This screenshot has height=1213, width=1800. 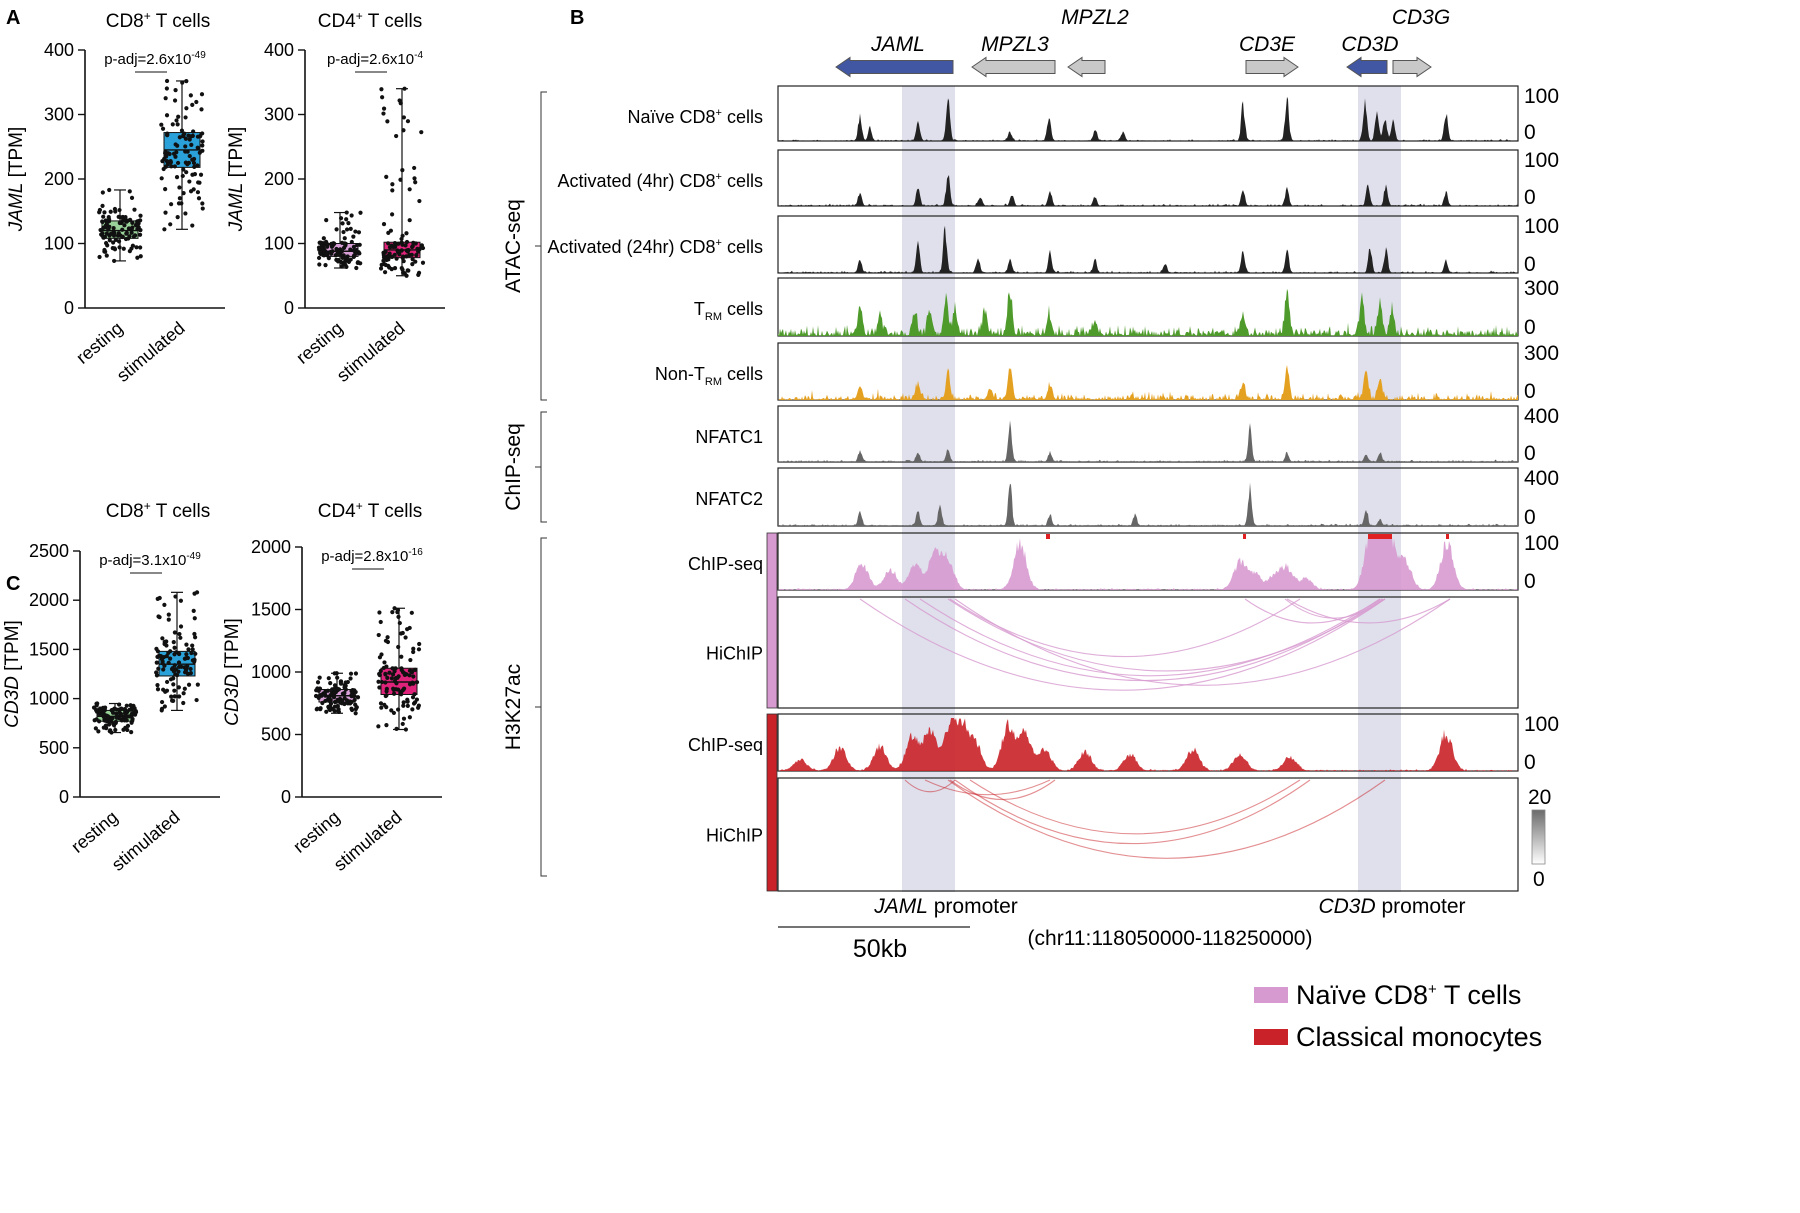 What do you see at coordinates (1447, 536) in the screenshot?
I see `clipped-peak-marker` at bounding box center [1447, 536].